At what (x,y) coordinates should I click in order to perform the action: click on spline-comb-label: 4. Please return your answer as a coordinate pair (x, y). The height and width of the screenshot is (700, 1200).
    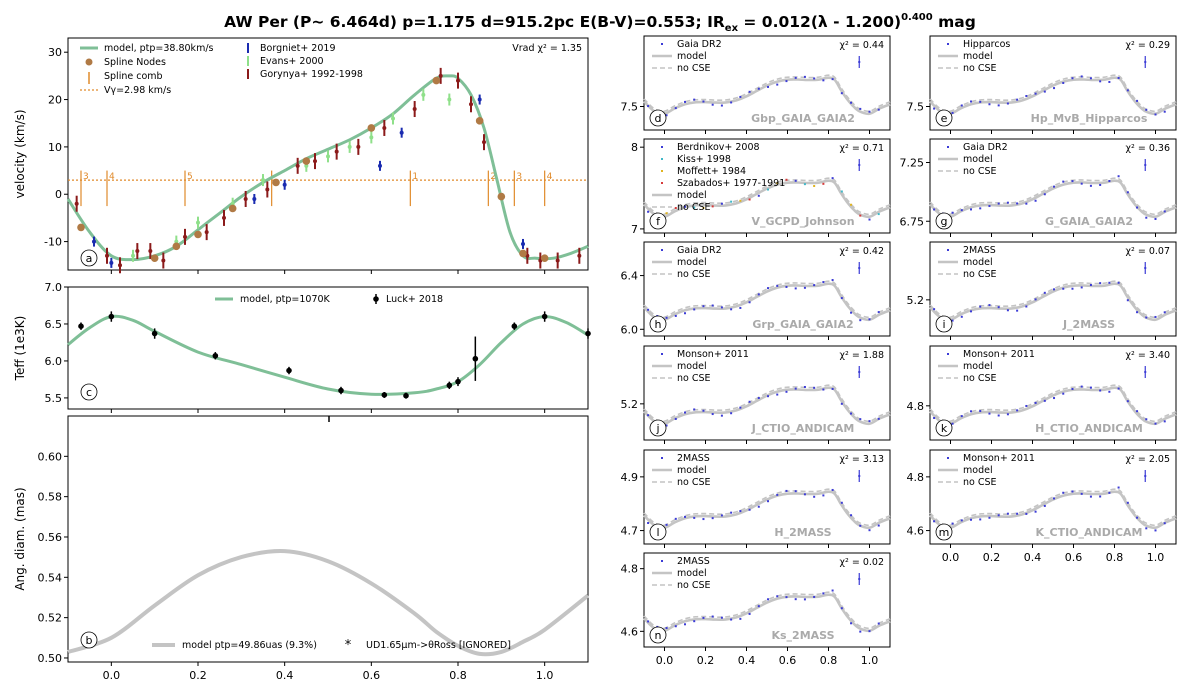
    Looking at the image, I should click on (112, 177).